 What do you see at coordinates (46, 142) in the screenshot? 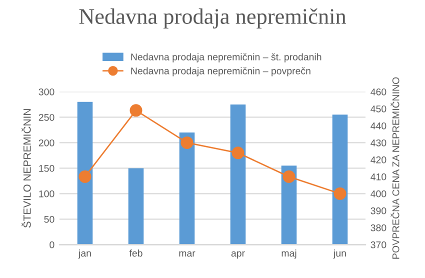
I see `y-tick-label: 200` at bounding box center [46, 142].